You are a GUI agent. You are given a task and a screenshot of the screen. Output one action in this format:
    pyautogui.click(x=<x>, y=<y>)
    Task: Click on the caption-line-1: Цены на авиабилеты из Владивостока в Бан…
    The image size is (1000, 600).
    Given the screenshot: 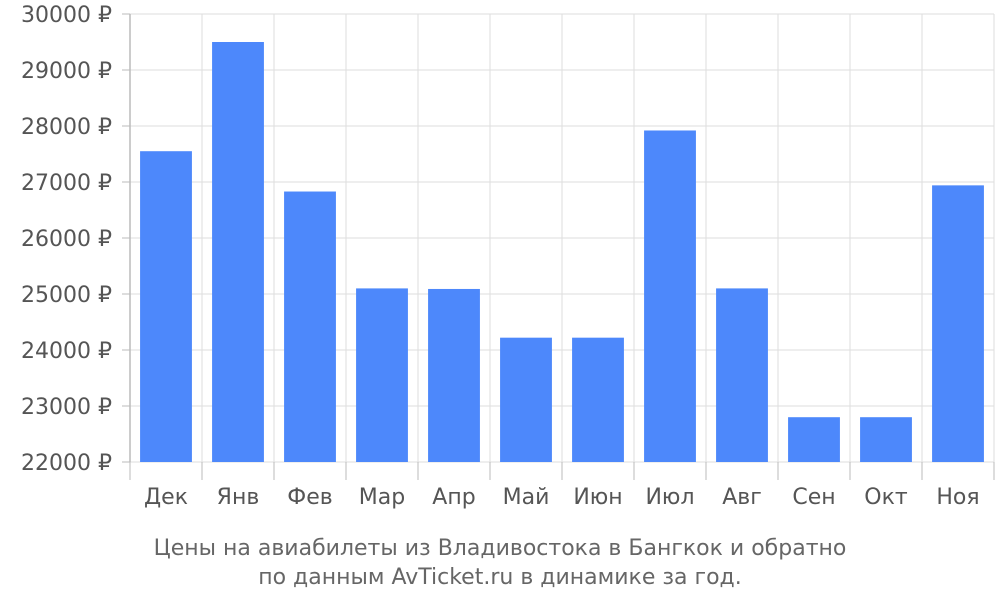 What is the action you would take?
    pyautogui.click(x=500, y=548)
    